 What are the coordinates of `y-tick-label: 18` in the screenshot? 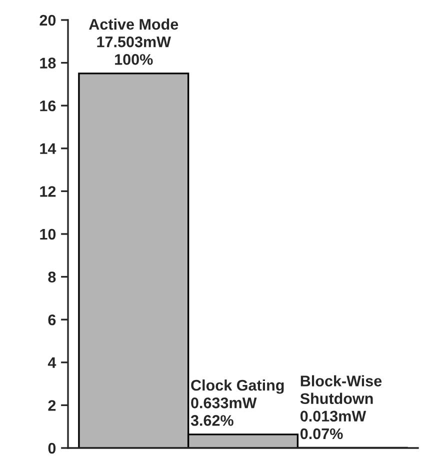 It's located at (48, 63).